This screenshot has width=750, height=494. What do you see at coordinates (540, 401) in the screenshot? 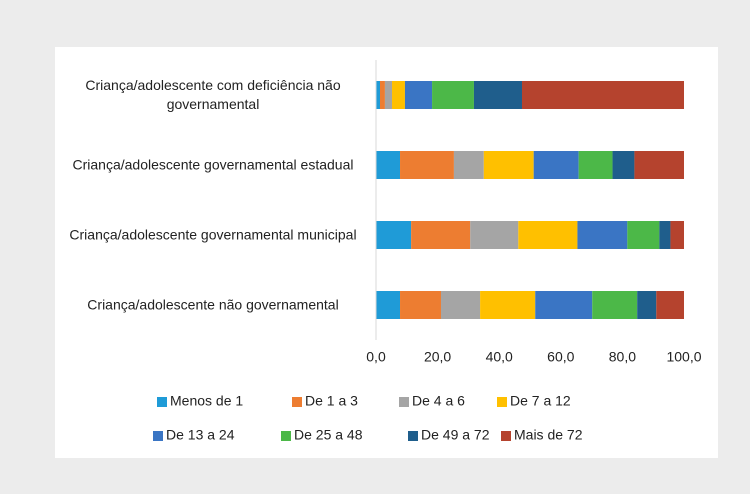
I see `legend-label: De 7 a 12` at bounding box center [540, 401].